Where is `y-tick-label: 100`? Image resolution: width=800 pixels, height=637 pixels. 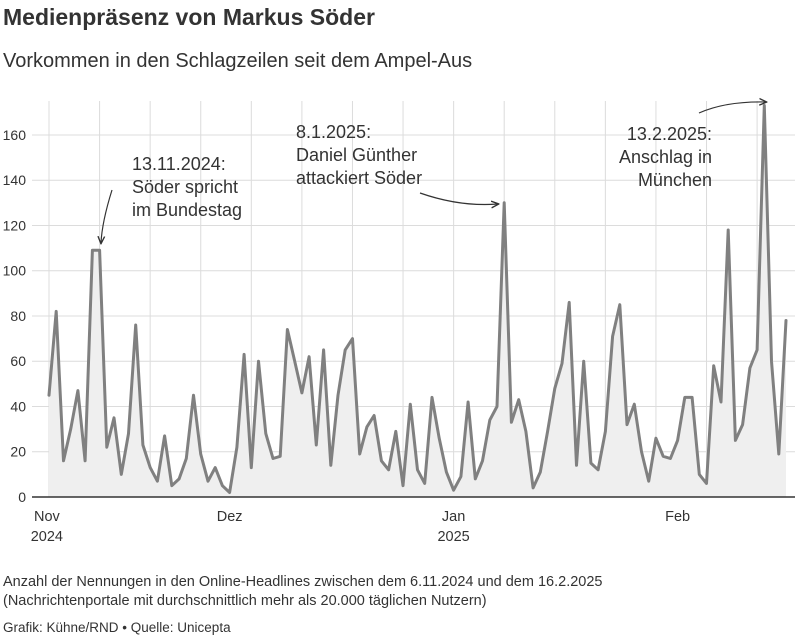
y-tick-label: 100 is located at coordinates (15, 271).